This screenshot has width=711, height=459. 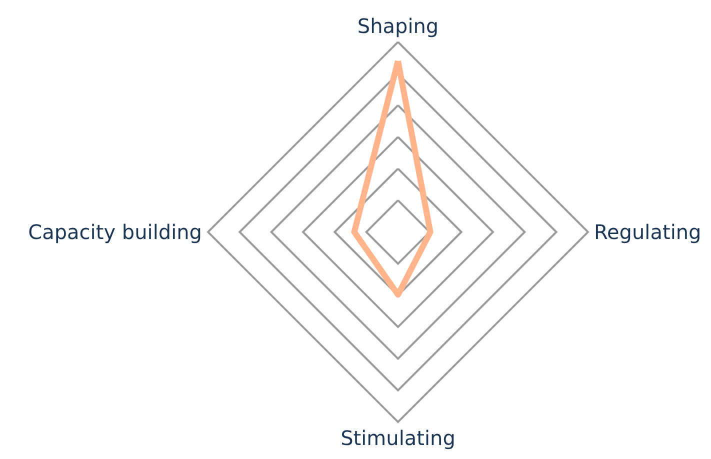 I want to click on spoke-label: Regulating, so click(x=648, y=232).